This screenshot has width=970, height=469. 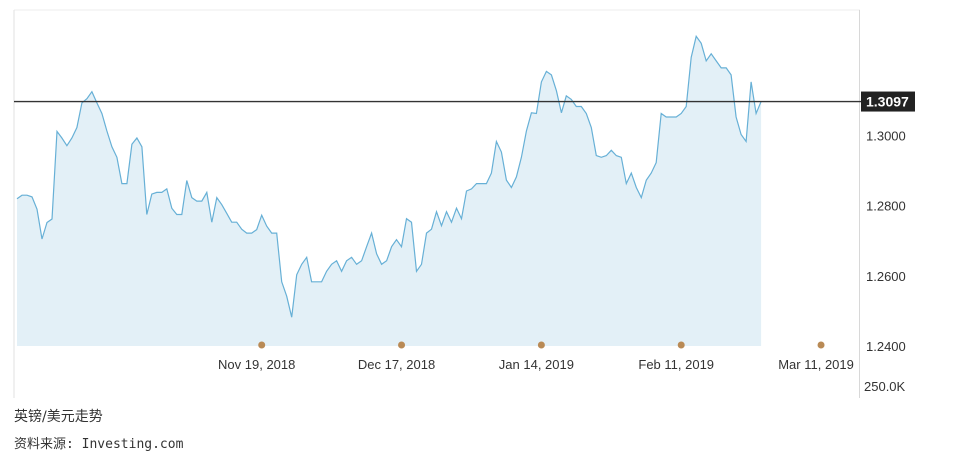 What do you see at coordinates (885, 386) in the screenshot?
I see `volume-label: 250.0K` at bounding box center [885, 386].